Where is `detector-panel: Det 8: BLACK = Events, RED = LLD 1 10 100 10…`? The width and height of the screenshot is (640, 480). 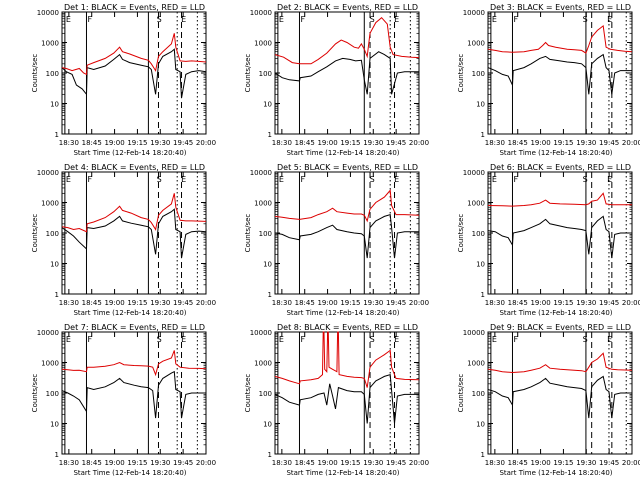 detector-panel: Det 8: BLACK = Events, RED = LLD 1 10 100 10… is located at coordinates (336, 400).